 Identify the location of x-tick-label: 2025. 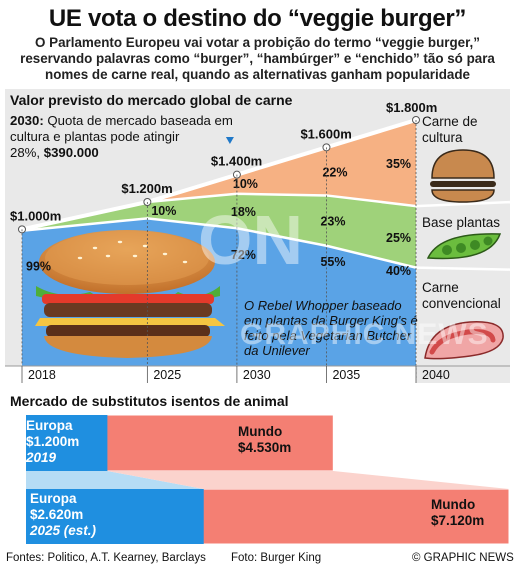
(167, 375).